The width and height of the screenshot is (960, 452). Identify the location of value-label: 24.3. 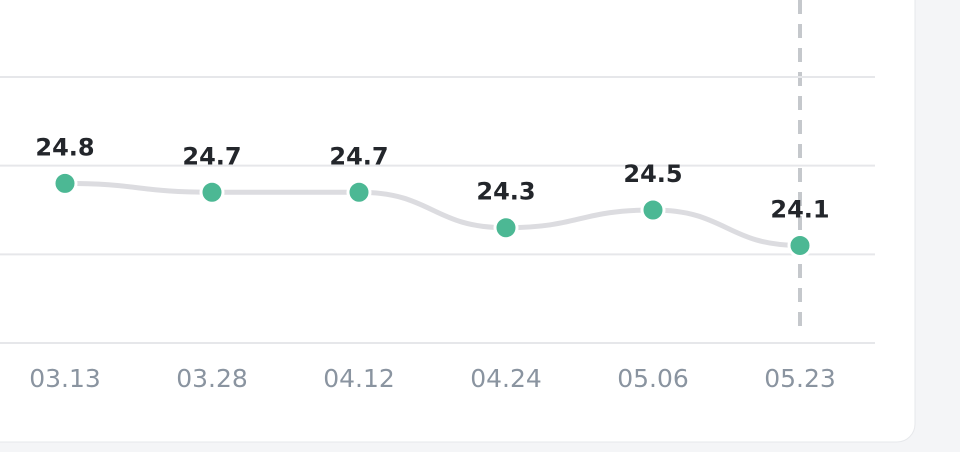
(505, 192).